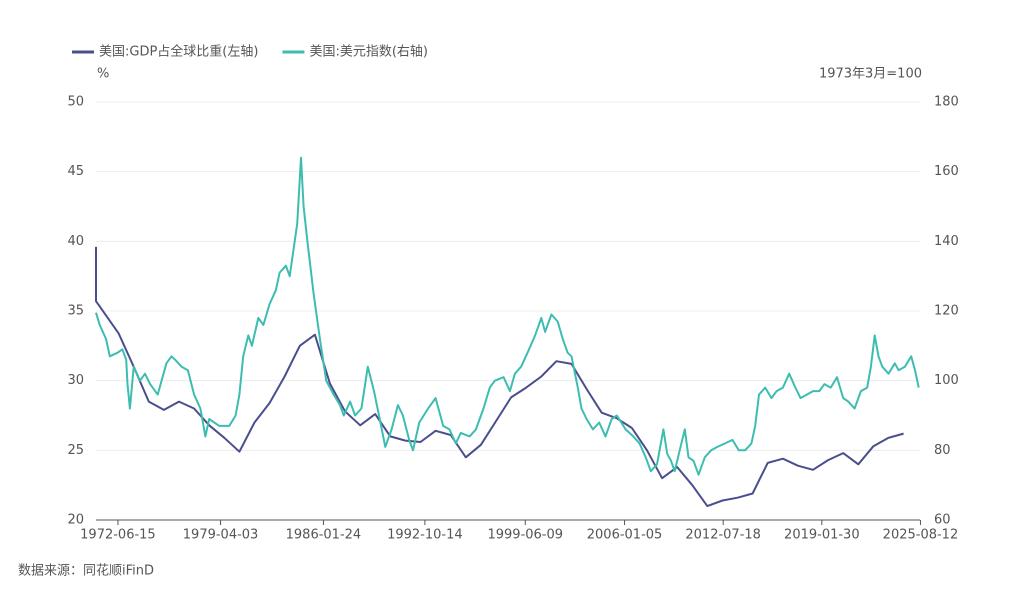 This screenshot has width=1027, height=598. Describe the element at coordinates (86, 571) in the screenshot. I see `source-note: 数据来源：同花顺iFinD` at that location.